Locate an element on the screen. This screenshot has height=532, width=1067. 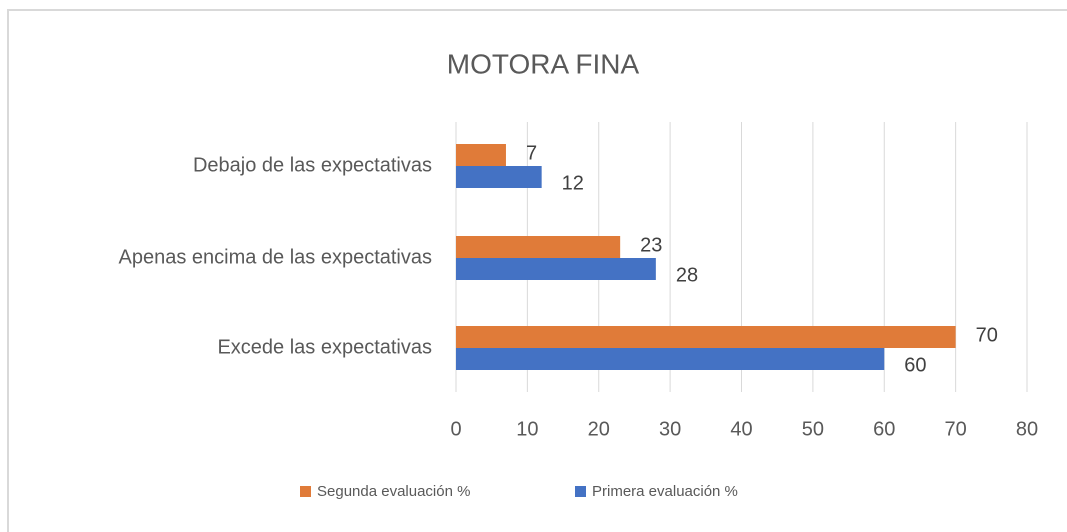
x-tick-label: 0 is located at coordinates (455, 429).